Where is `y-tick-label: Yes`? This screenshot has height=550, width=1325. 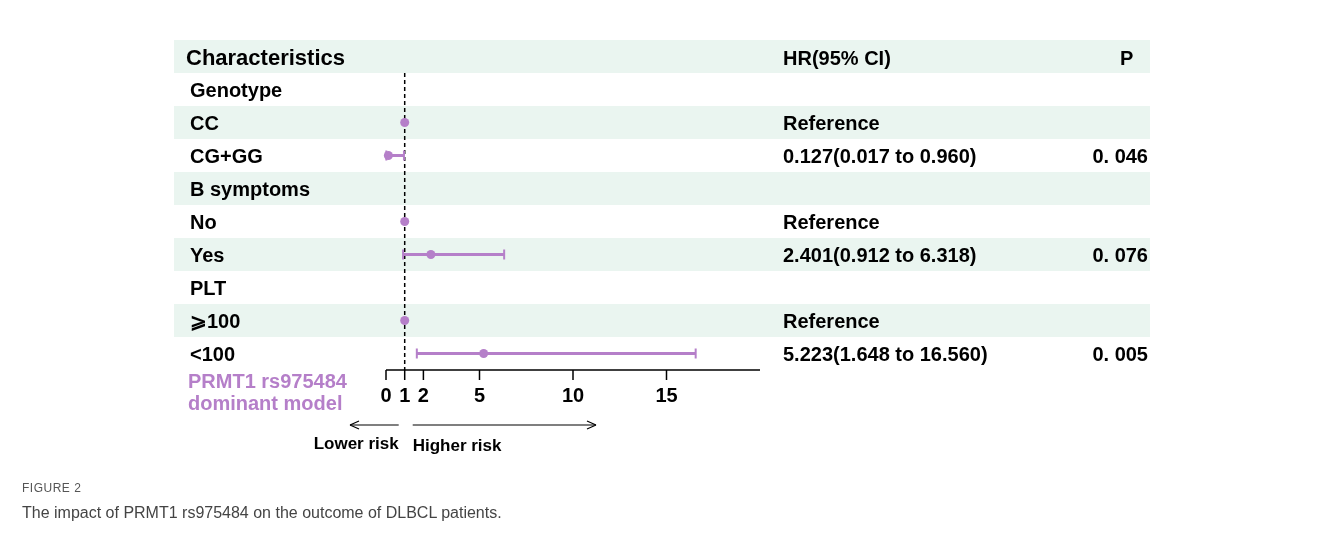
y-tick-label: Yes is located at coordinates (207, 254).